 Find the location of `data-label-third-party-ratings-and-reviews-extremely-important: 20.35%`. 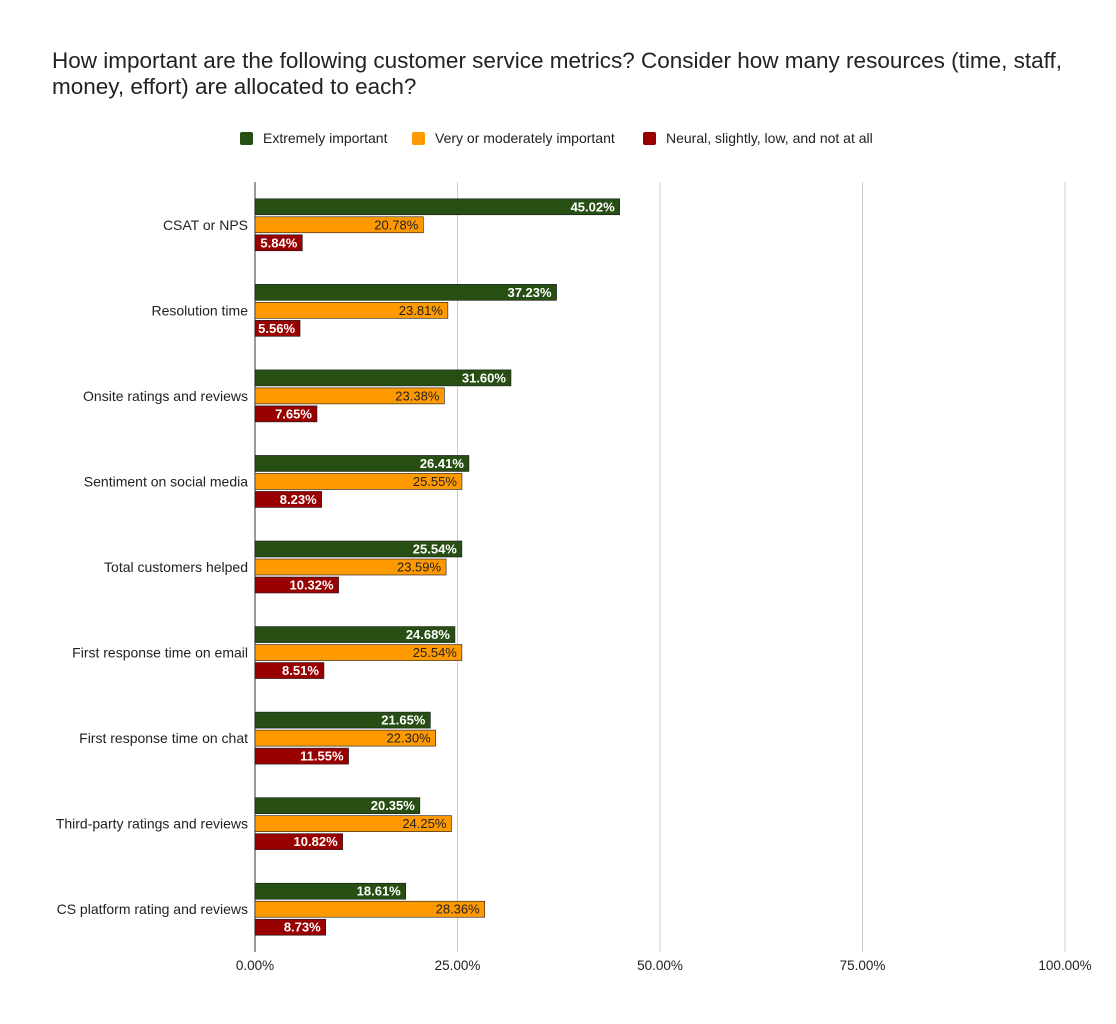

data-label-third-party-ratings-and-reviews-extremely-important: 20.35% is located at coordinates (393, 805).